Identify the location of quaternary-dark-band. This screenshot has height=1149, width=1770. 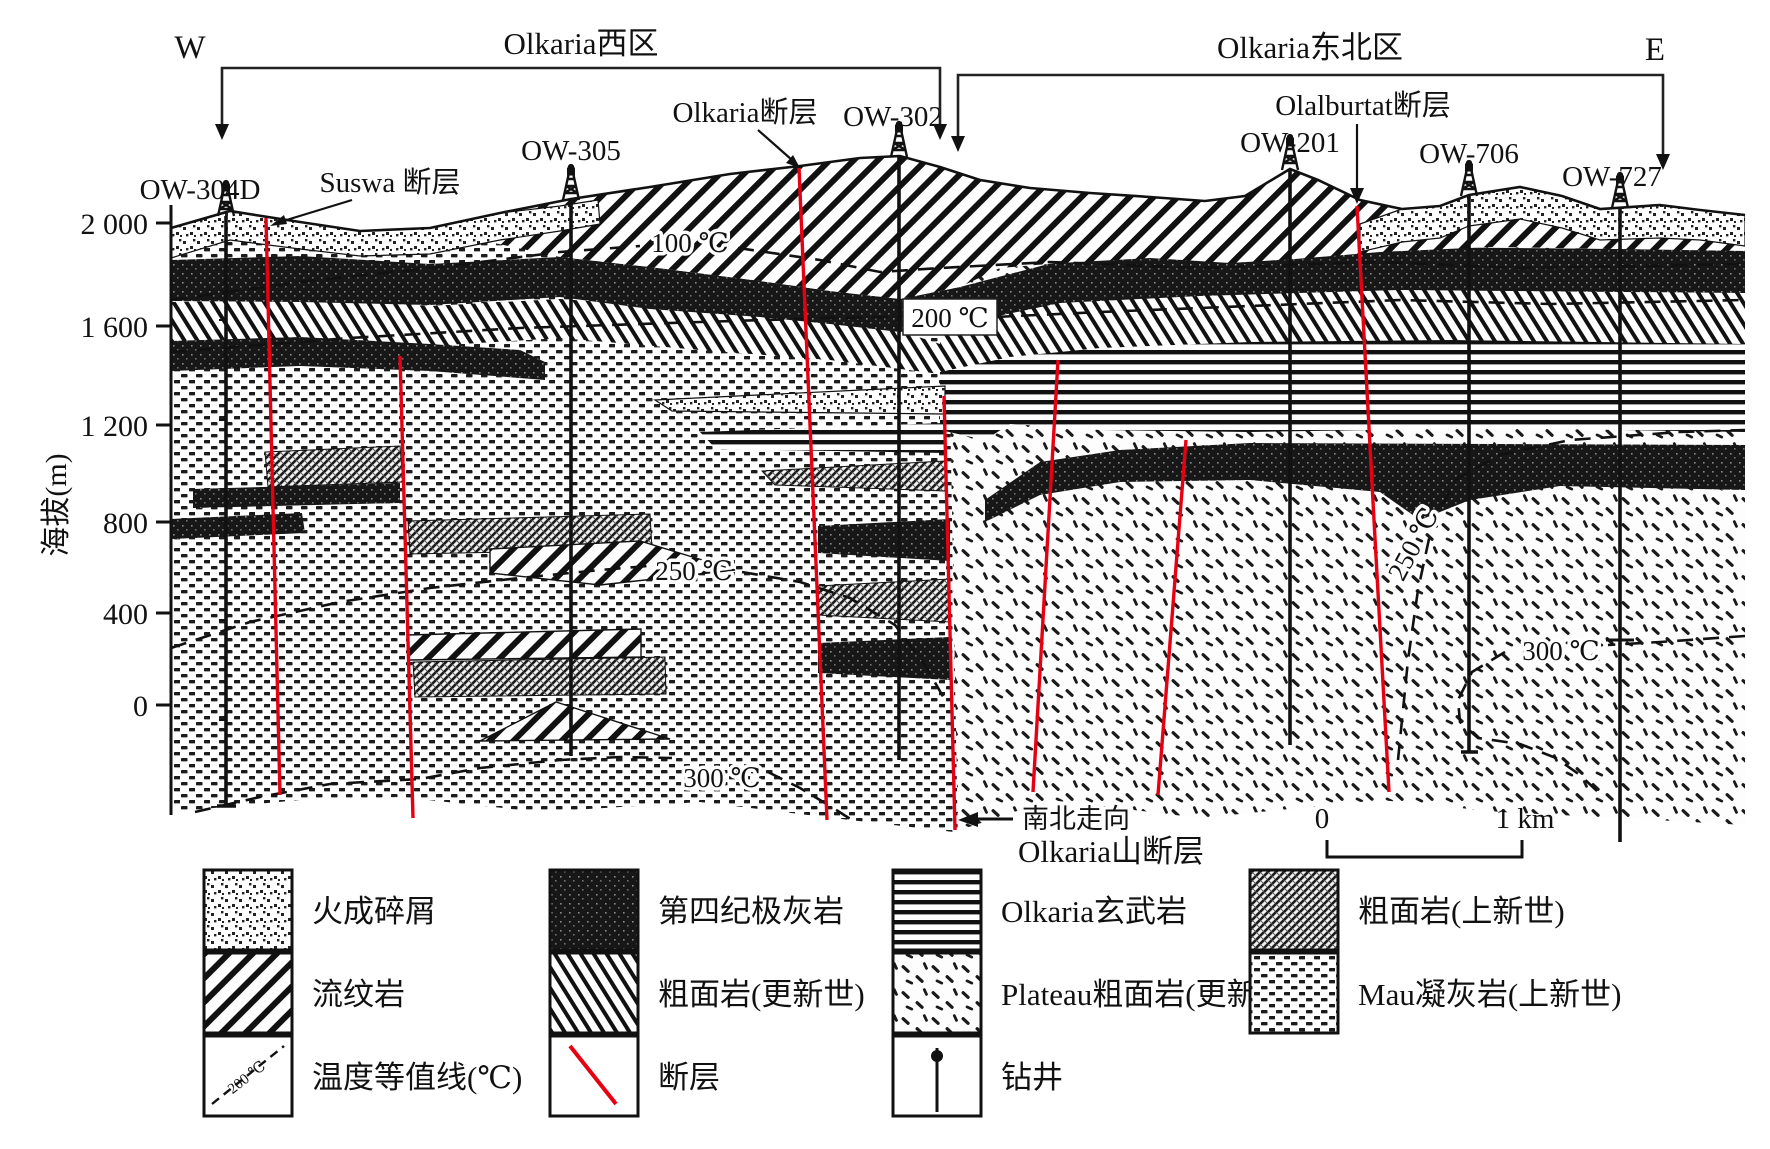
(958, 289).